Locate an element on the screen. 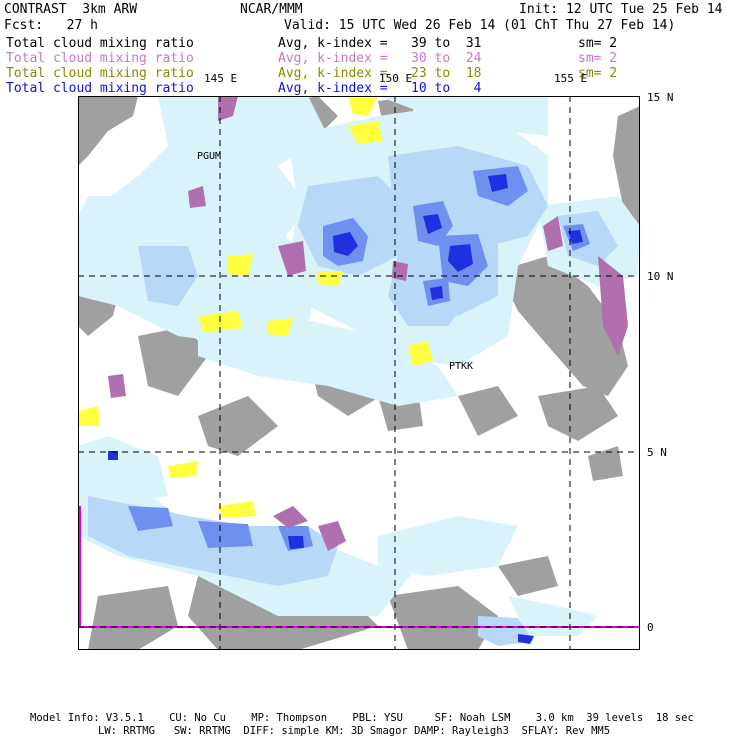  init-time: Init: 12 UTC Tue 25 Feb 14 is located at coordinates (621, 9).